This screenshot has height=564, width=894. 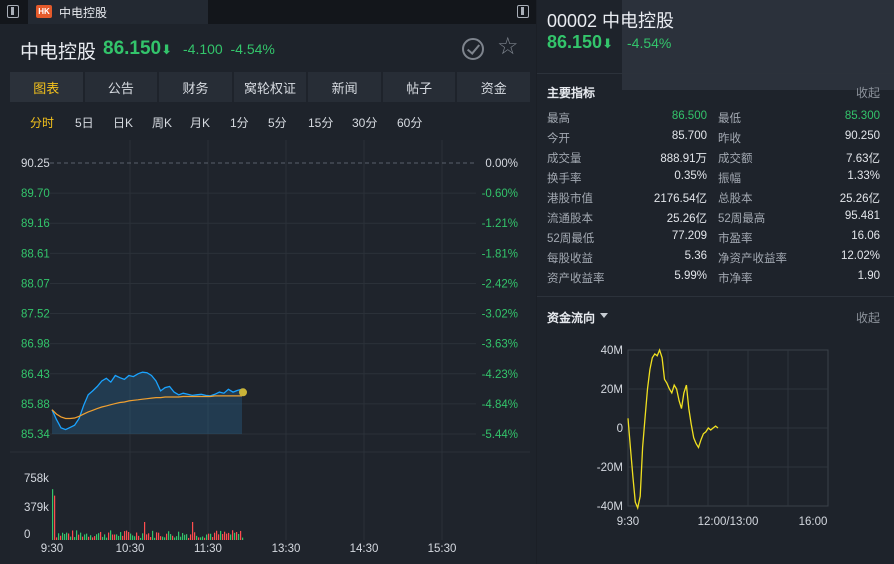 I want to click on pct-tick: -2.42%, so click(x=500, y=284).